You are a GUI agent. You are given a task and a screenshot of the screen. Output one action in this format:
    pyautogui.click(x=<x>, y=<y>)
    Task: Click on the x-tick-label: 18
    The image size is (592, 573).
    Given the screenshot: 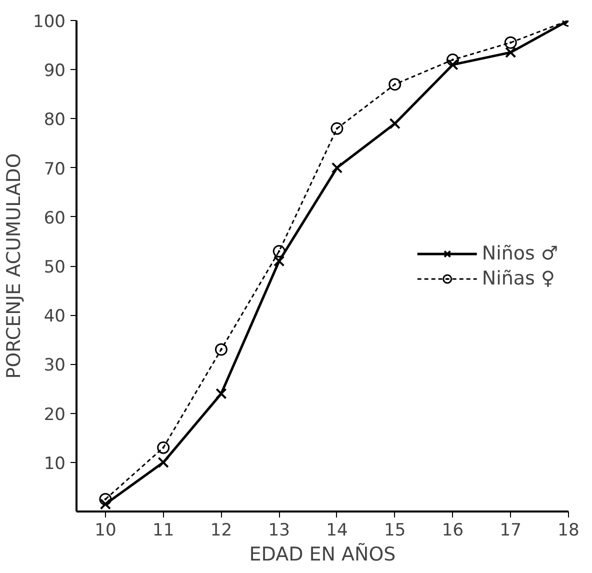 What is the action you would take?
    pyautogui.click(x=569, y=530)
    